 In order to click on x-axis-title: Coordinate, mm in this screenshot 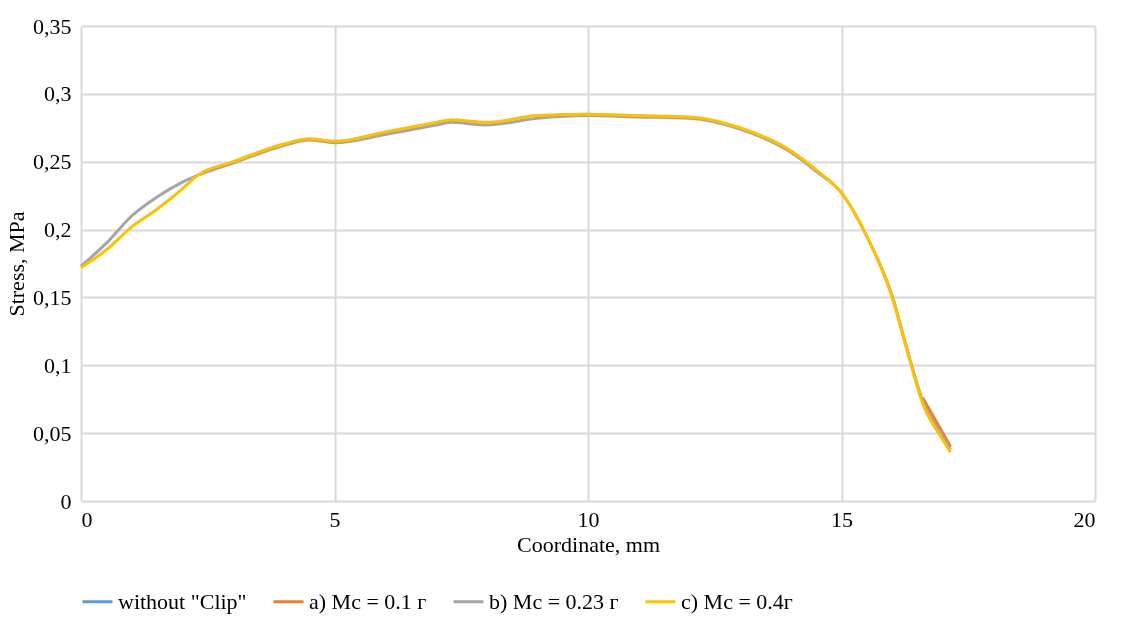, I will do `click(588, 544)`.